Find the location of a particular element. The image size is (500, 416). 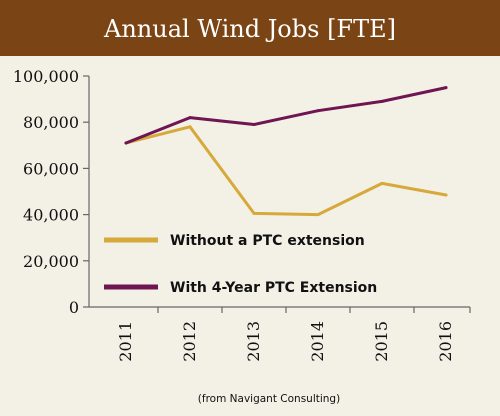

title-banner is located at coordinates (250, 28).